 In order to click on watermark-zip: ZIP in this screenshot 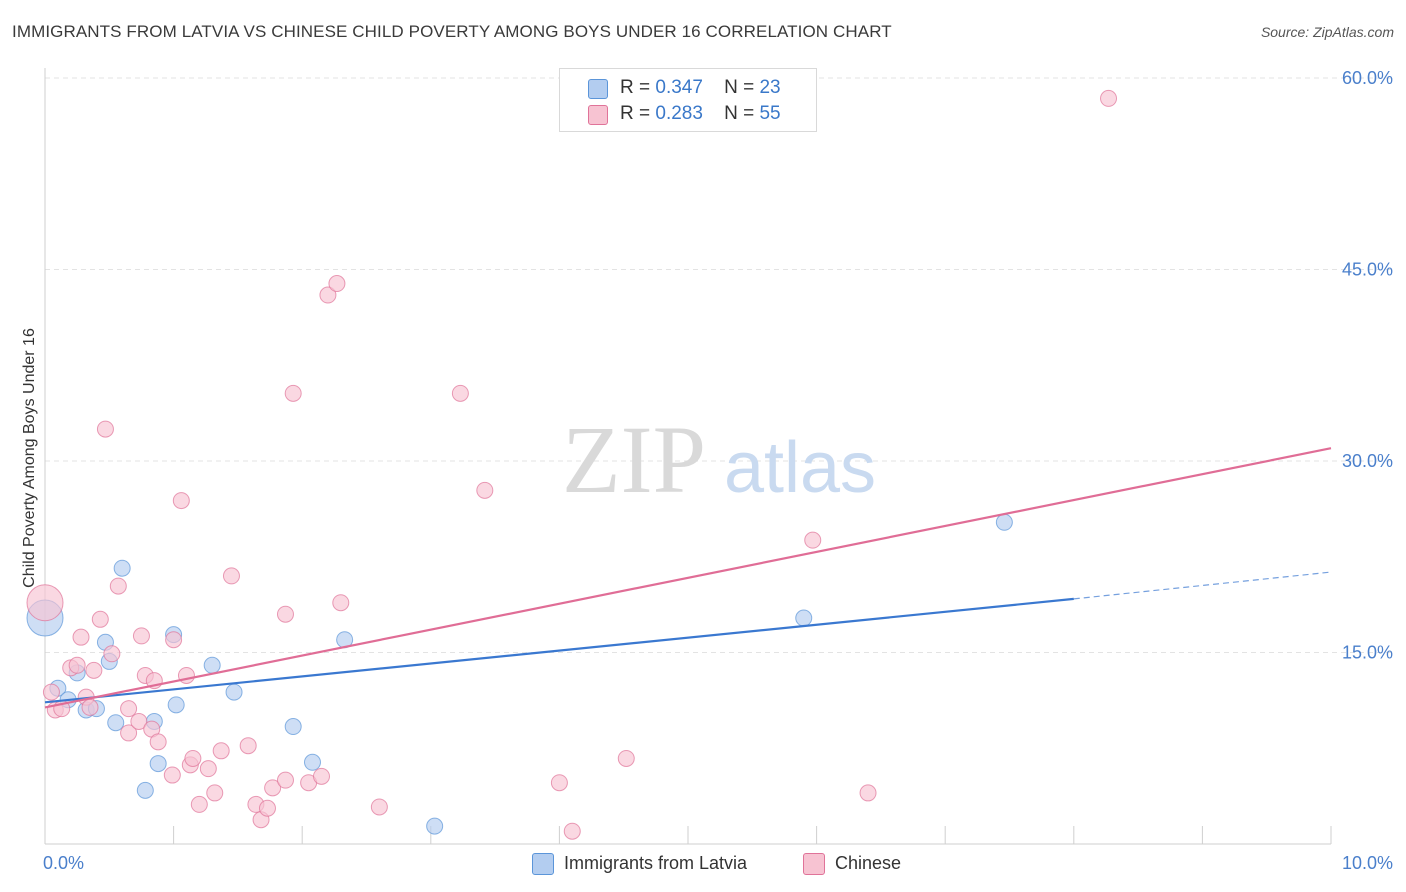, I will do `click(634, 459)`.